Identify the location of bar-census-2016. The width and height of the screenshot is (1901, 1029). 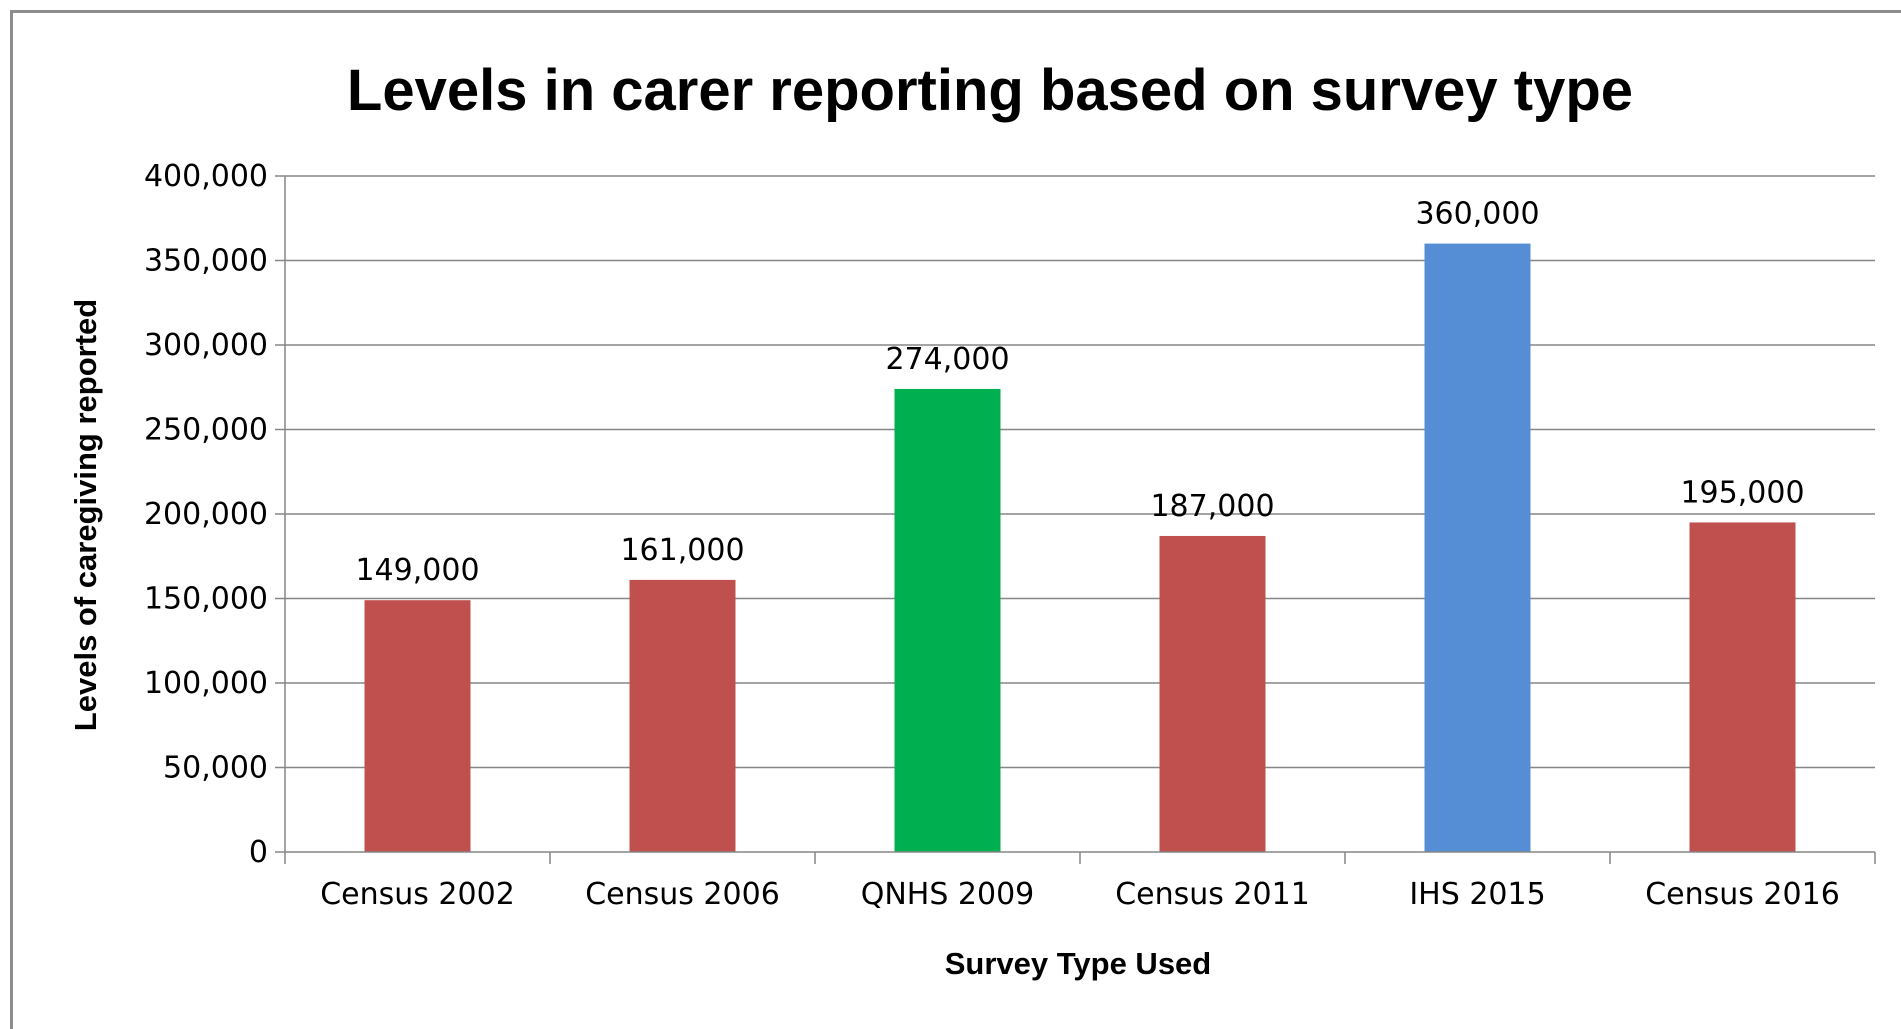
(1742, 687).